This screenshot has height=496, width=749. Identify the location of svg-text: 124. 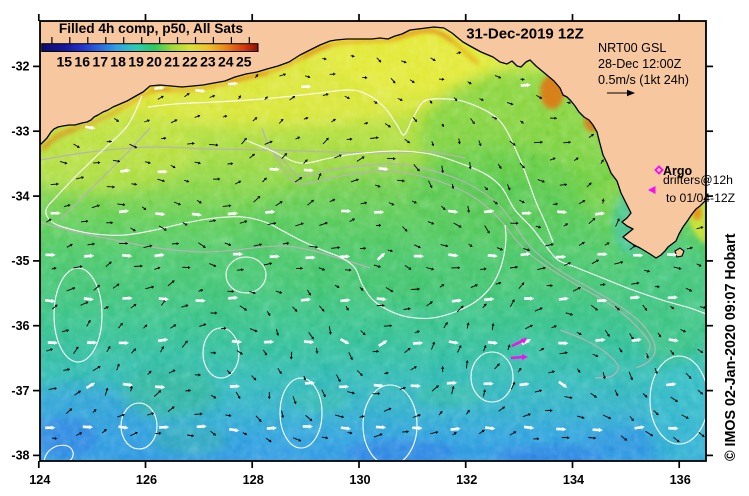
(39, 480).